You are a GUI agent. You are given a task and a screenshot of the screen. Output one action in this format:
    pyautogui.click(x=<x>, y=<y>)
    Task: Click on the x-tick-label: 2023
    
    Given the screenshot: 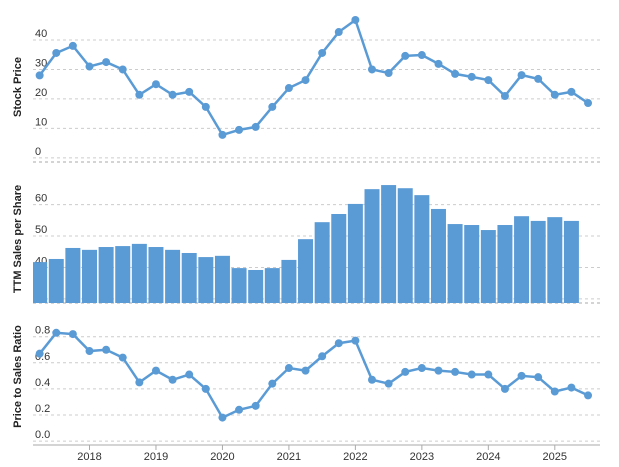 What is the action you would take?
    pyautogui.click(x=422, y=457)
    